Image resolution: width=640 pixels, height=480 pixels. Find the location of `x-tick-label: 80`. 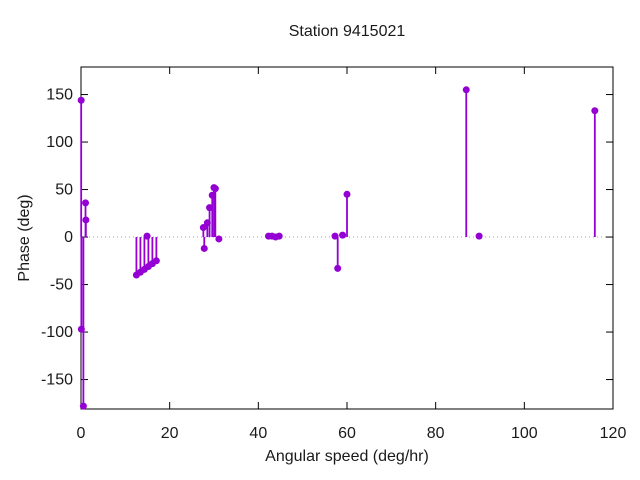

x-tick-label: 80 is located at coordinates (436, 433).